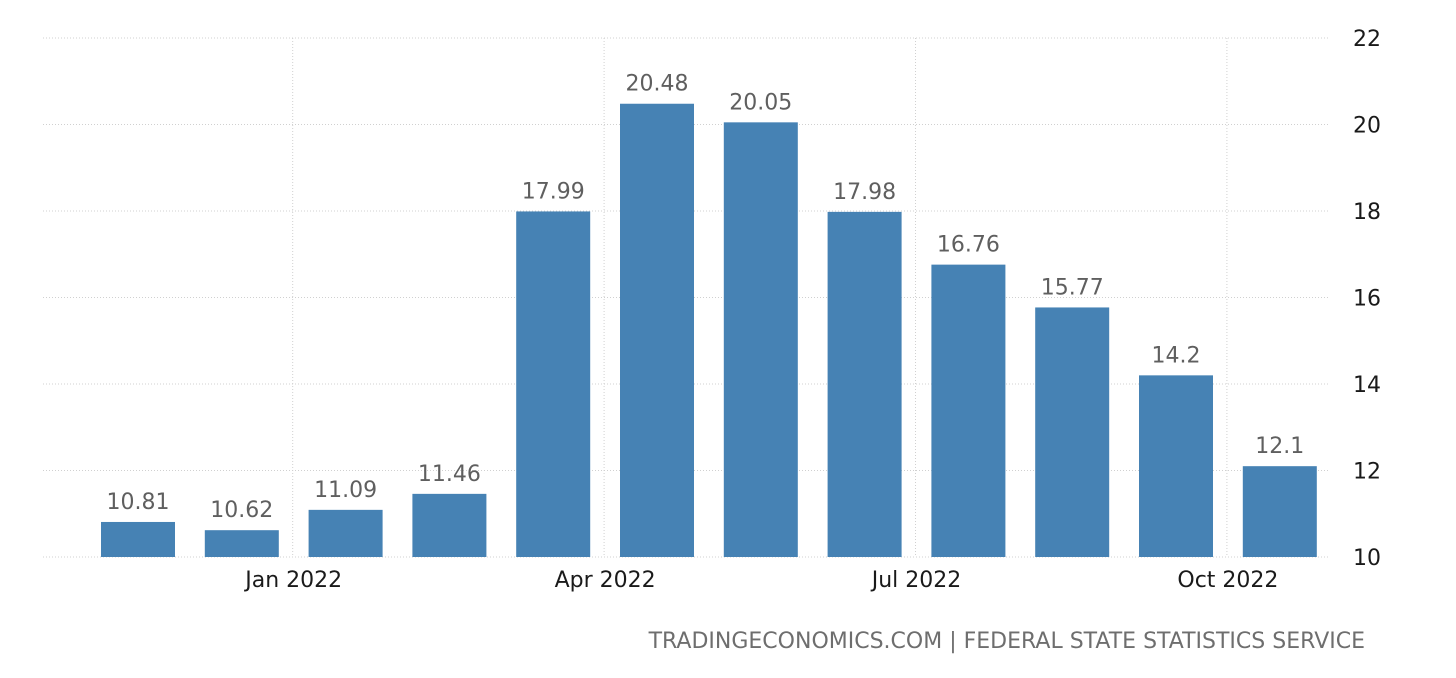 This screenshot has height=678, width=1456. Describe the element at coordinates (864, 192) in the screenshot. I see `data-label: 17.98` at that location.